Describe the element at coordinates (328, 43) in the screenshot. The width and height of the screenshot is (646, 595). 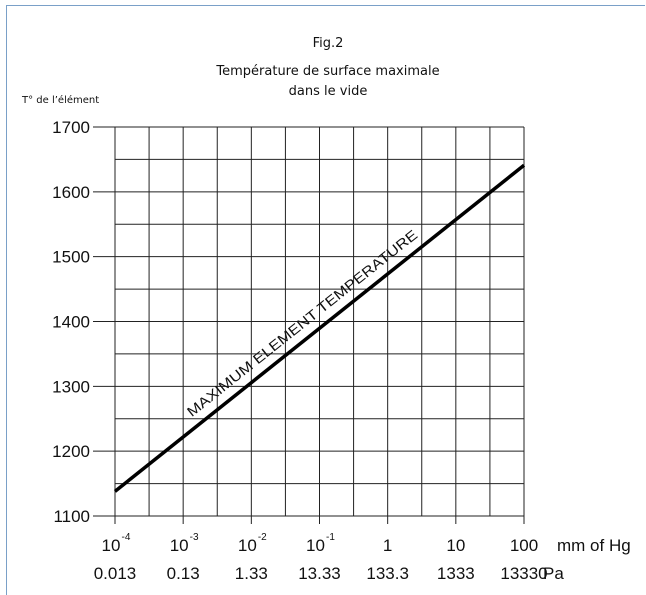
I see `chart-title-line1: Fig.2` at that location.